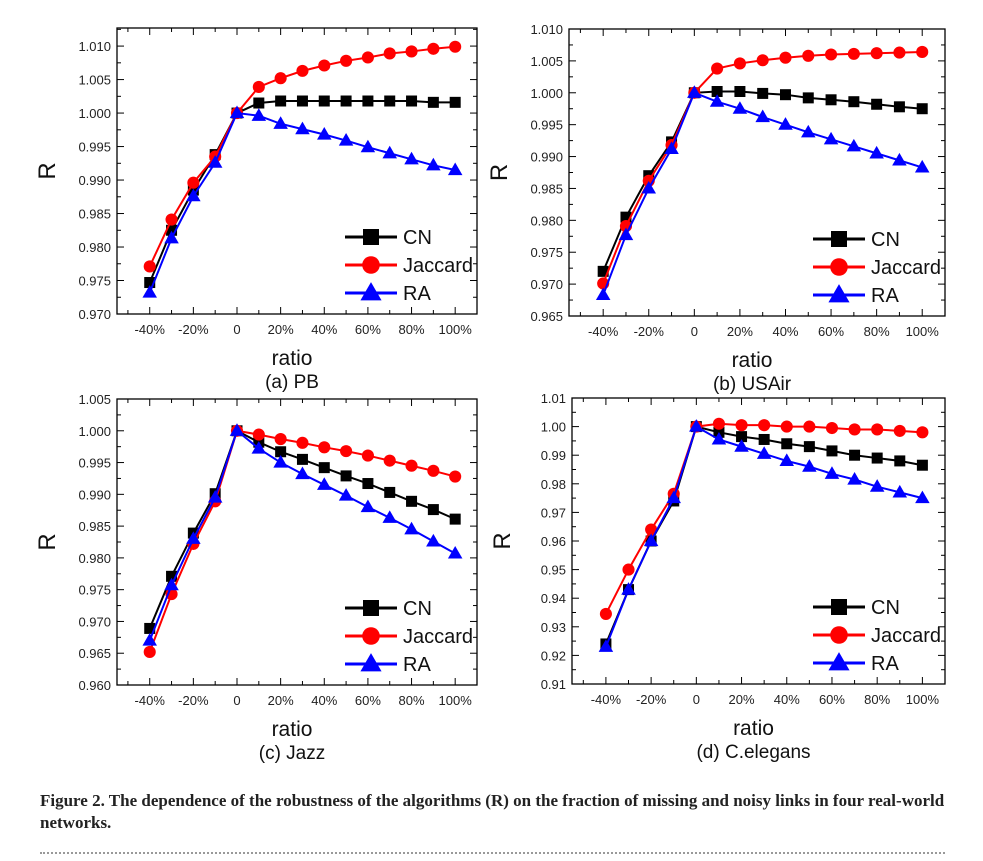 Image resolution: width=983 pixels, height=861 pixels. I want to click on legend: CN Jaccard RA, so click(409, 266).